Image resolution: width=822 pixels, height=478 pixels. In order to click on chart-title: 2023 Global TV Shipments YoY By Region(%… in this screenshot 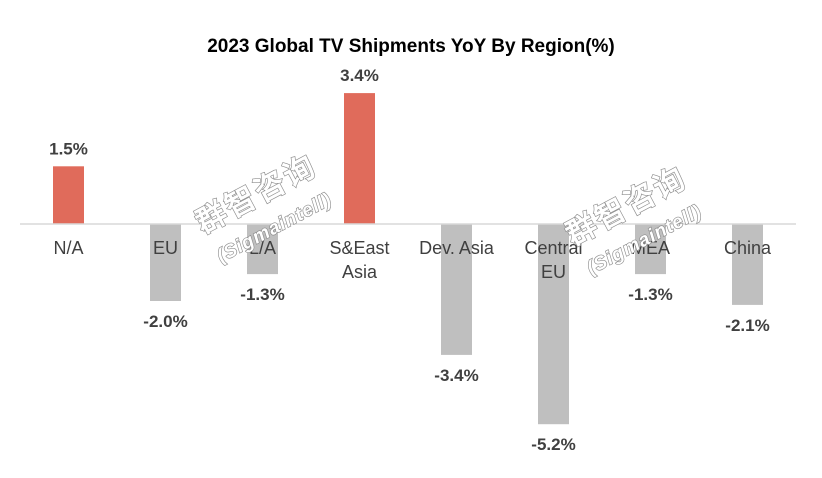, I will do `click(411, 46)`.